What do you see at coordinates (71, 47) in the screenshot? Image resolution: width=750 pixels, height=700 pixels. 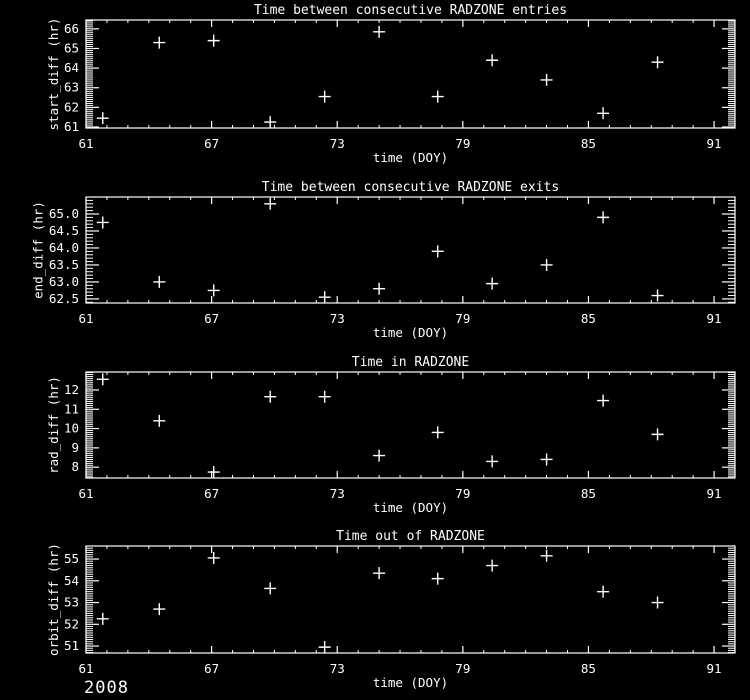 I see `y-tick-label: 65` at bounding box center [71, 47].